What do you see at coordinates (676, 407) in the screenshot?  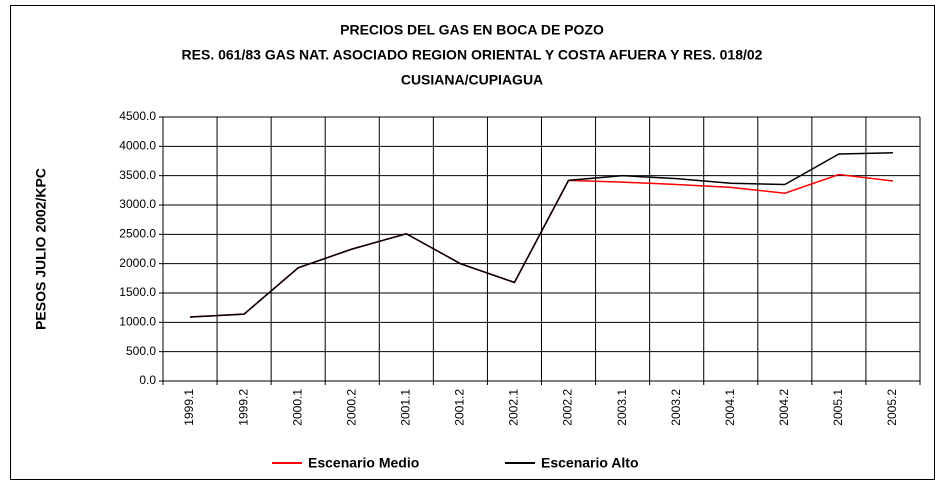 I see `x-tick-label: 2003.2` at bounding box center [676, 407].